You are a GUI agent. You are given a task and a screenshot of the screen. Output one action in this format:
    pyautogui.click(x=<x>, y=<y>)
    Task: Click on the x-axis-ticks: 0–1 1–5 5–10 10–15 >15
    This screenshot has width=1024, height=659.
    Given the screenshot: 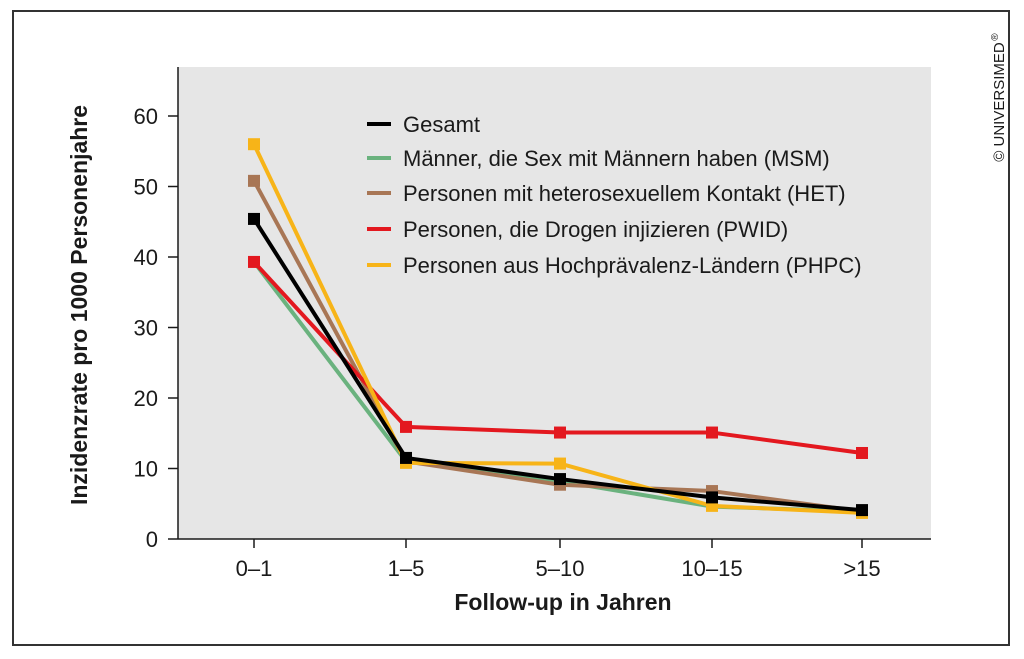 What is the action you would take?
    pyautogui.click(x=558, y=560)
    